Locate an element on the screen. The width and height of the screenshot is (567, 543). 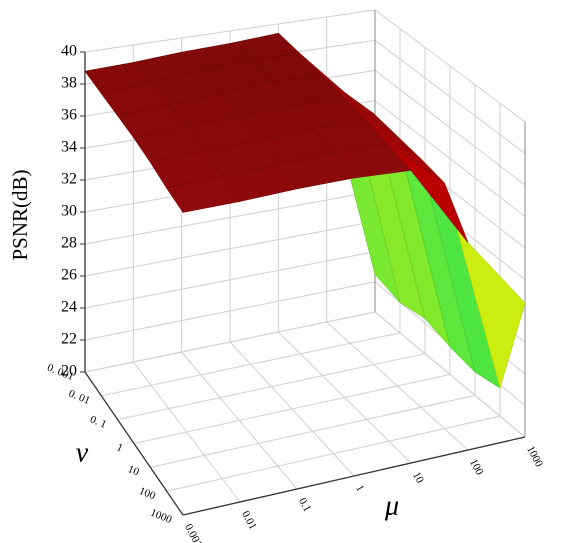
z-tick-label: 22 is located at coordinates (69, 339).